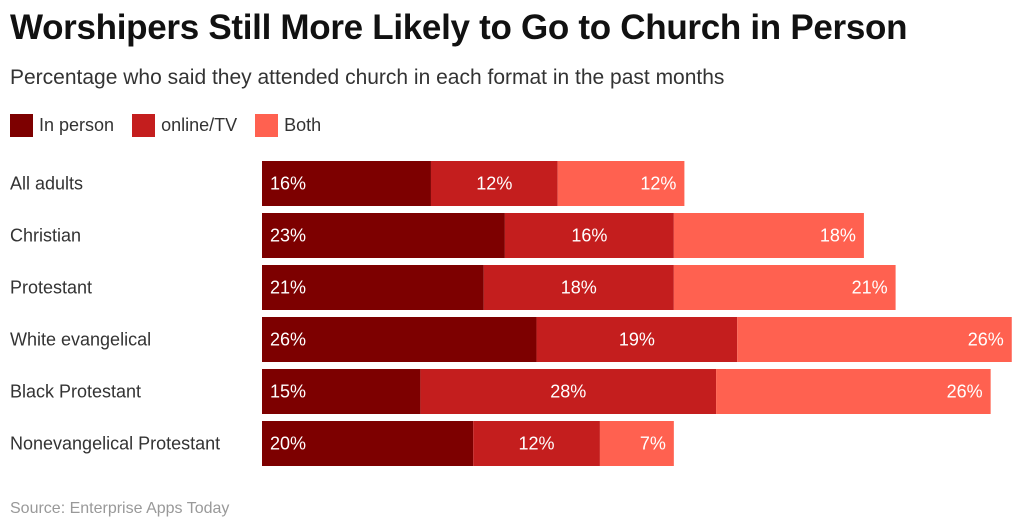 This screenshot has height=532, width=1024. I want to click on category-label: All adults, so click(46, 184).